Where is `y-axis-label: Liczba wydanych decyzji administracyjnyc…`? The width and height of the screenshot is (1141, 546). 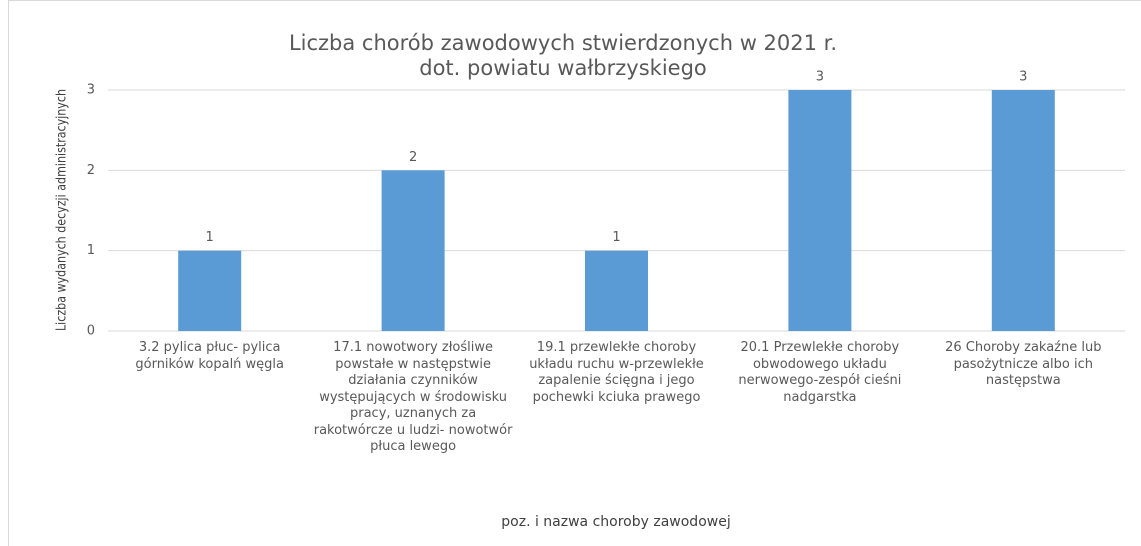 y-axis-label: Liczba wydanych decyzji administracyjnyc… is located at coordinates (62, 210).